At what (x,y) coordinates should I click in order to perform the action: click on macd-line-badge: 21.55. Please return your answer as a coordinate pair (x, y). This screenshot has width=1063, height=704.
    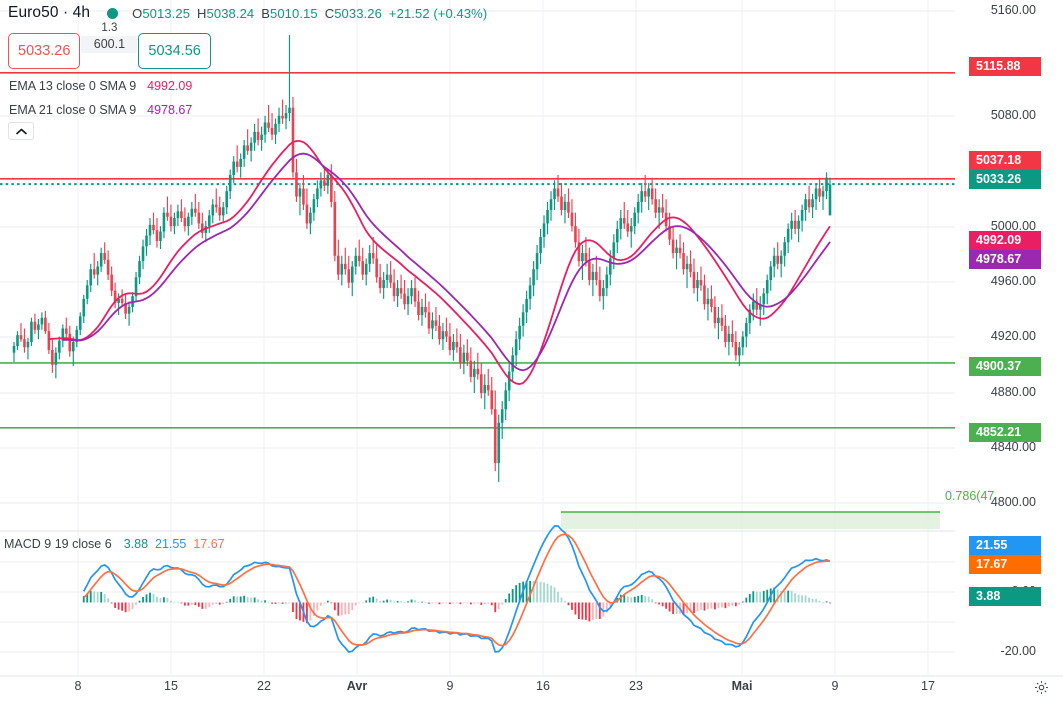
    Looking at the image, I should click on (1005, 545).